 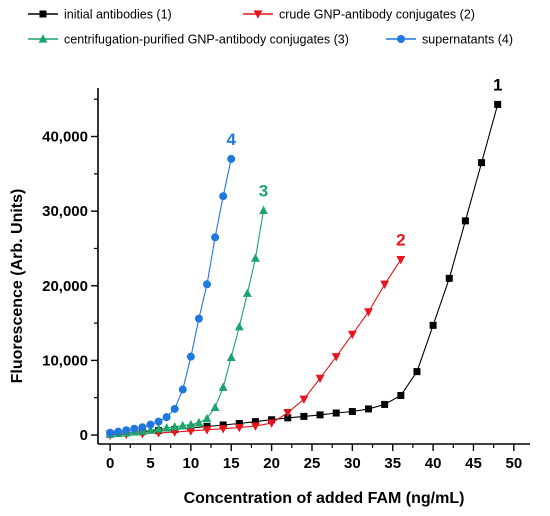 What do you see at coordinates (263, 190) in the screenshot?
I see `curve-label-3: 3` at bounding box center [263, 190].